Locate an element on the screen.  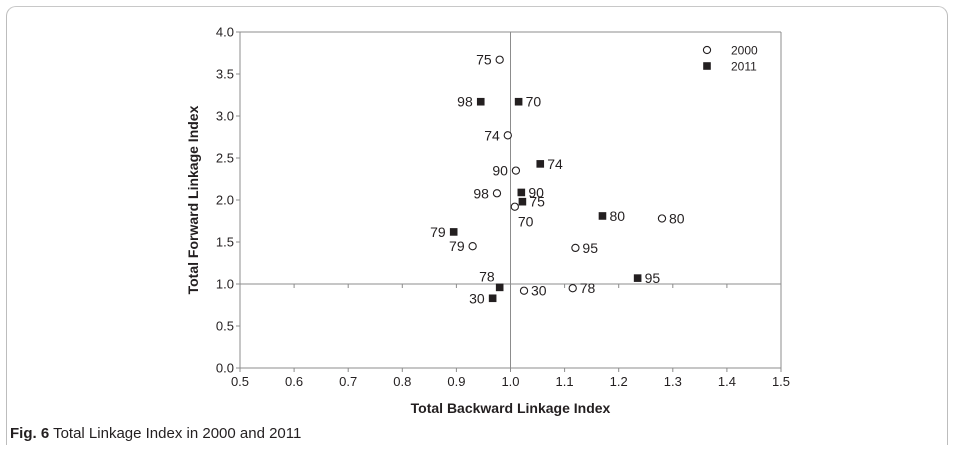
y-tick-label: 3.5 is located at coordinates (225, 74).